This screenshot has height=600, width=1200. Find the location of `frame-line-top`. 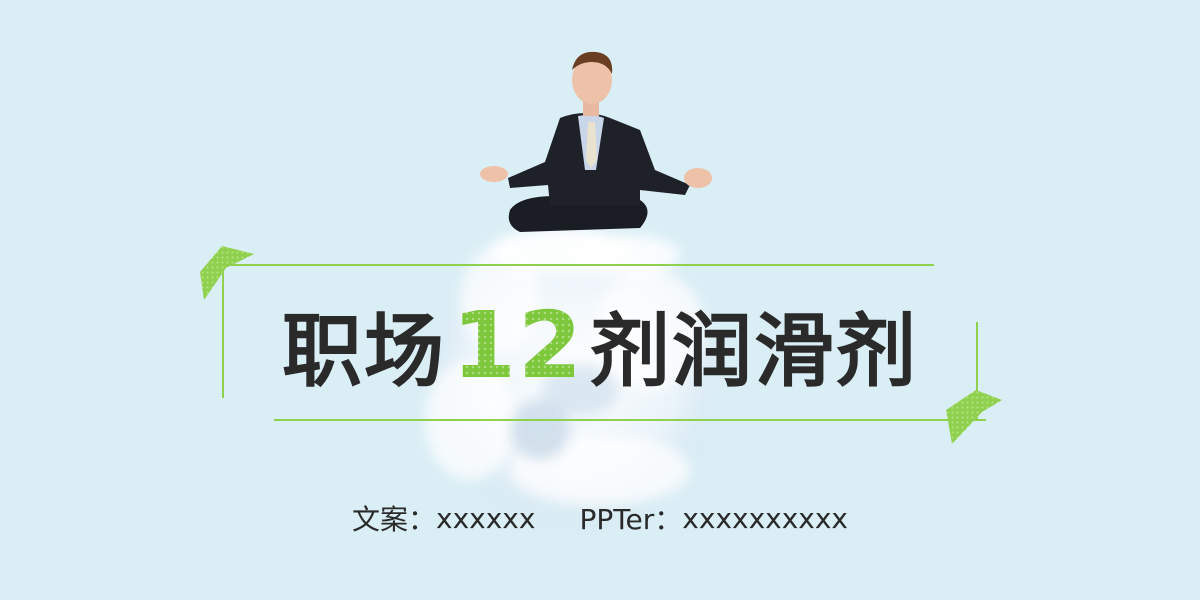

frame-line-top is located at coordinates (578, 265).